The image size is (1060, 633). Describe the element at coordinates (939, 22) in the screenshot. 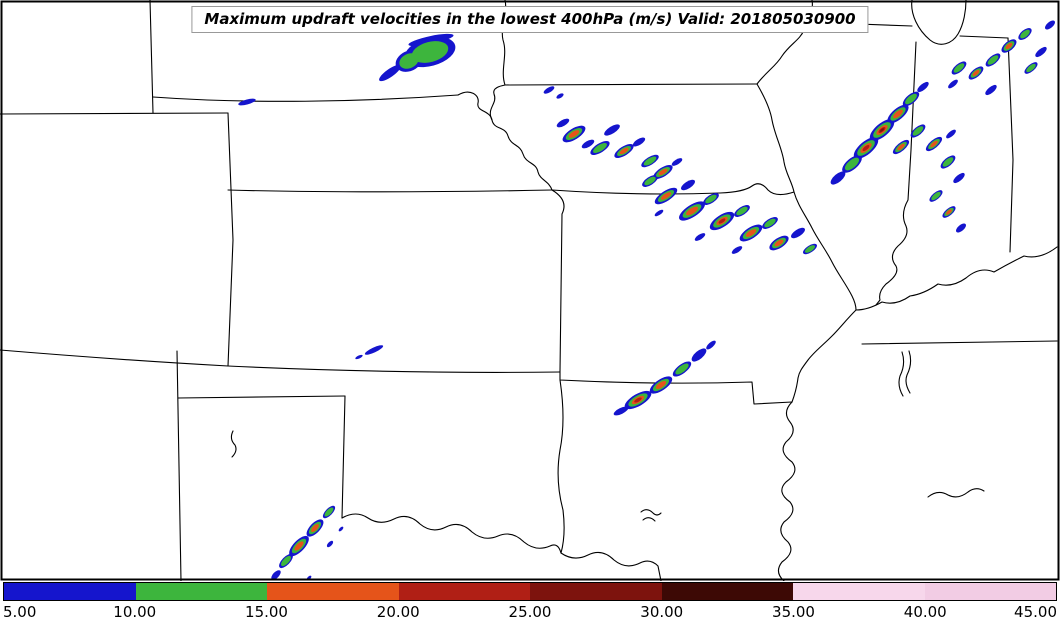

I see `lake-shore-line` at that location.